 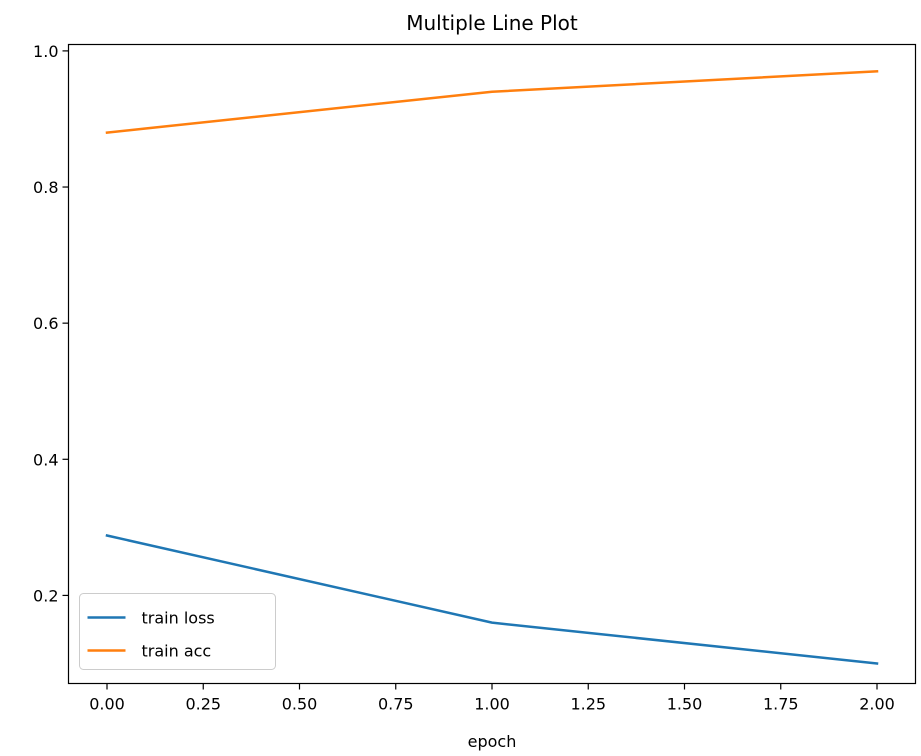 What do you see at coordinates (45, 323) in the screenshot?
I see `y-tick-label: 0.6` at bounding box center [45, 323].